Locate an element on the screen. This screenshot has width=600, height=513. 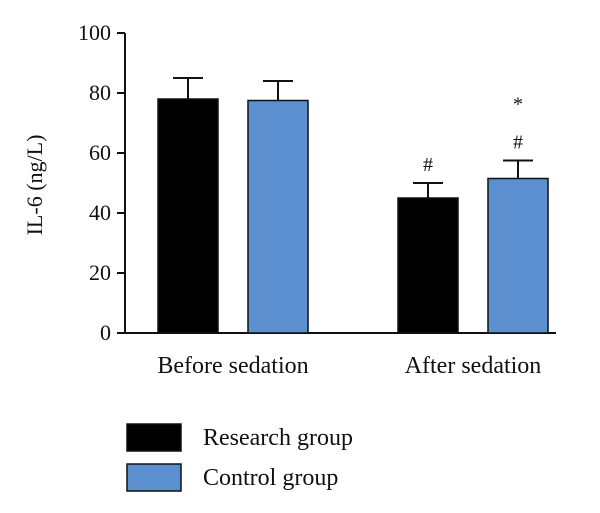
y-tick-label: 40 is located at coordinates (100, 212).